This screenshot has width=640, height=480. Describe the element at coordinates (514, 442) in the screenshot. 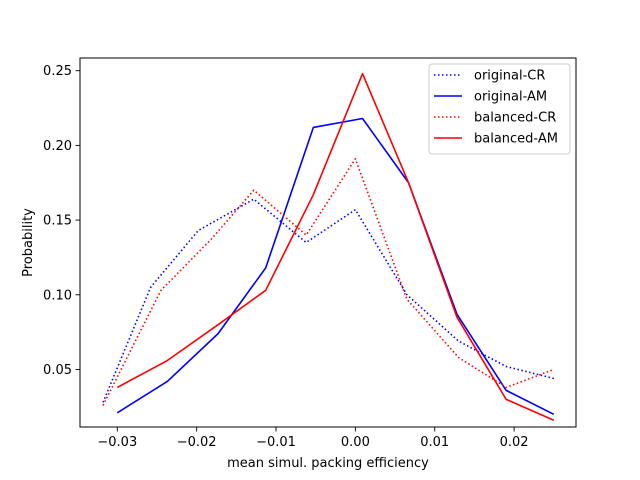

I see `x-tick-label: 0.02` at that location.